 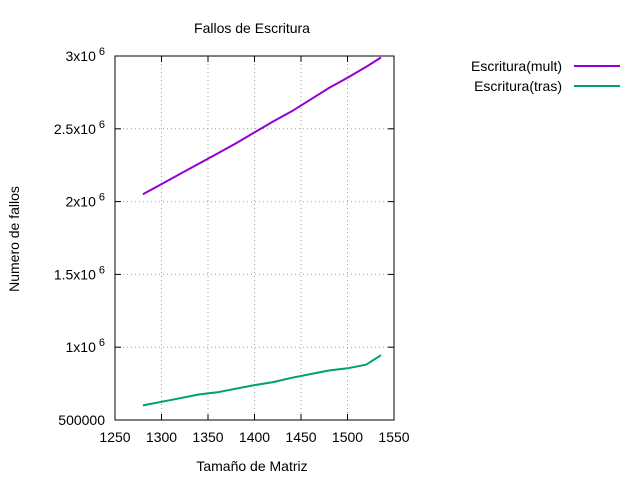 What do you see at coordinates (114, 437) in the screenshot?
I see `x-tick-label: 1250` at bounding box center [114, 437].